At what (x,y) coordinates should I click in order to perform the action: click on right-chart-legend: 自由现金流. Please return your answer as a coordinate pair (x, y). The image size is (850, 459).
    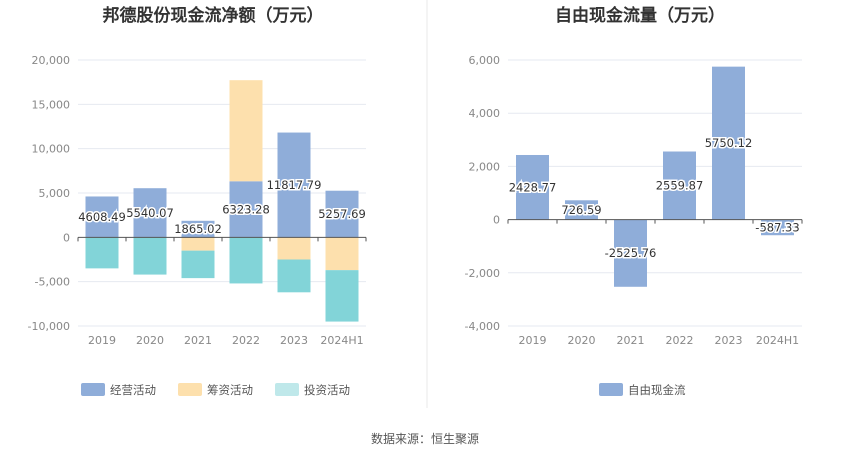
    Looking at the image, I should click on (642, 390).